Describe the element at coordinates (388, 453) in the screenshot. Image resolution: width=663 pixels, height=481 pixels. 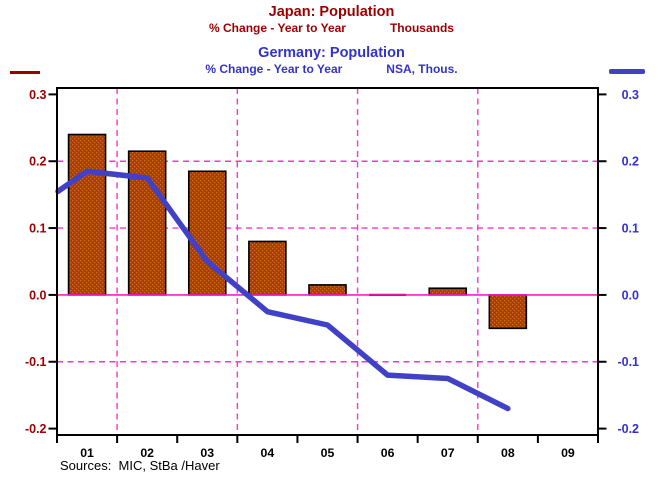
I see `x-axis-label: 06` at that location.